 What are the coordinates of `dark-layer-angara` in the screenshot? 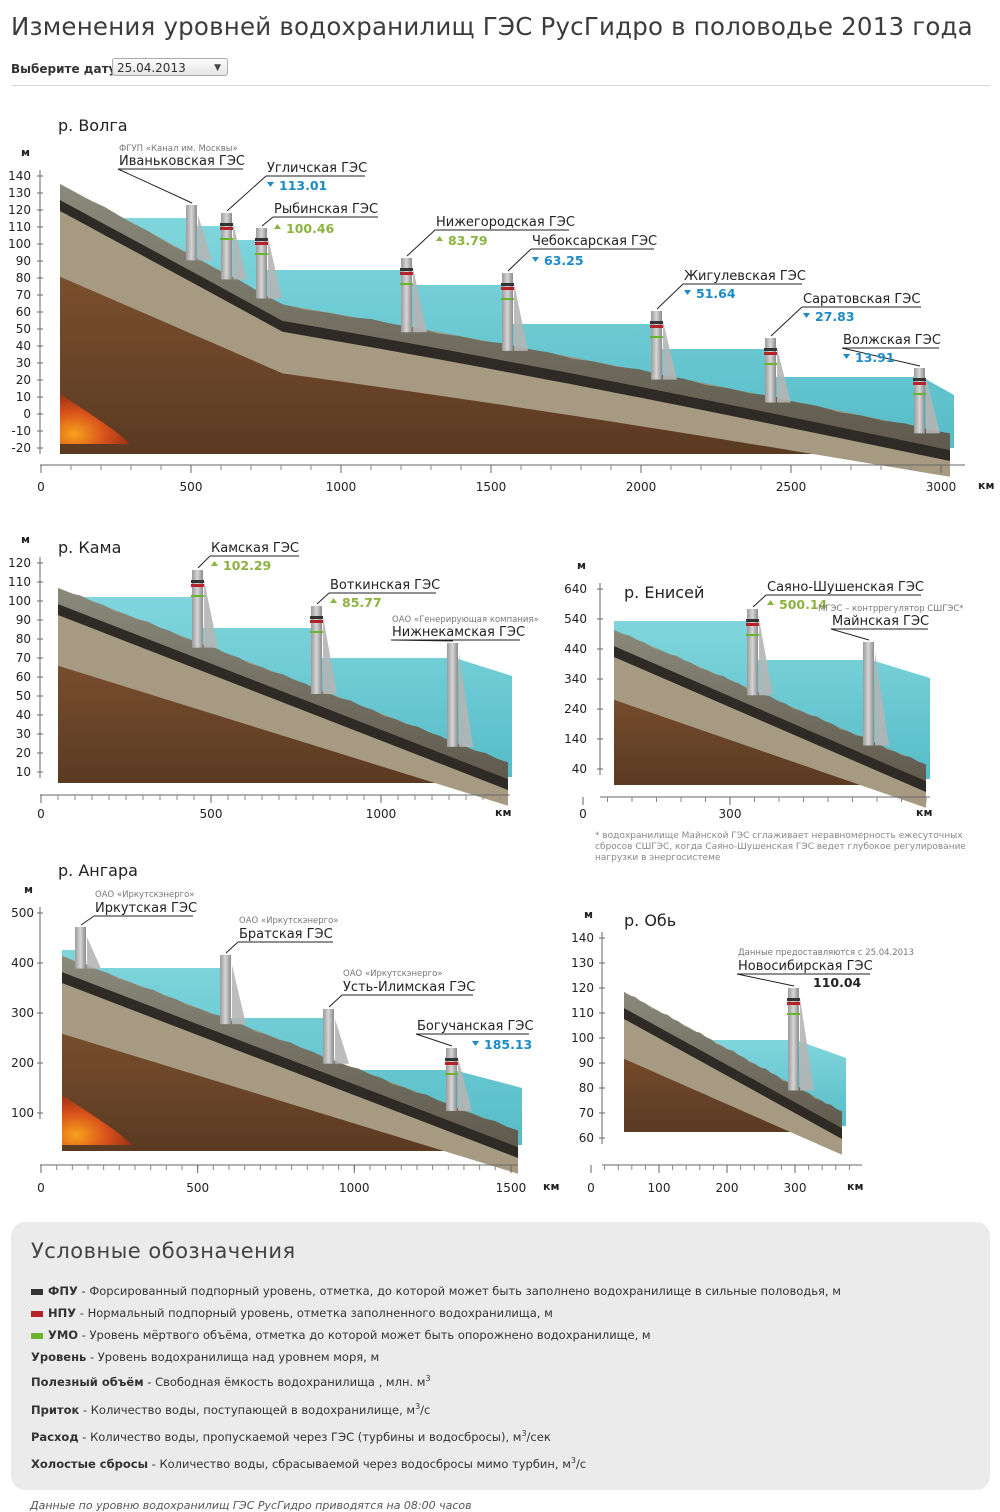 It's located at (290, 1065).